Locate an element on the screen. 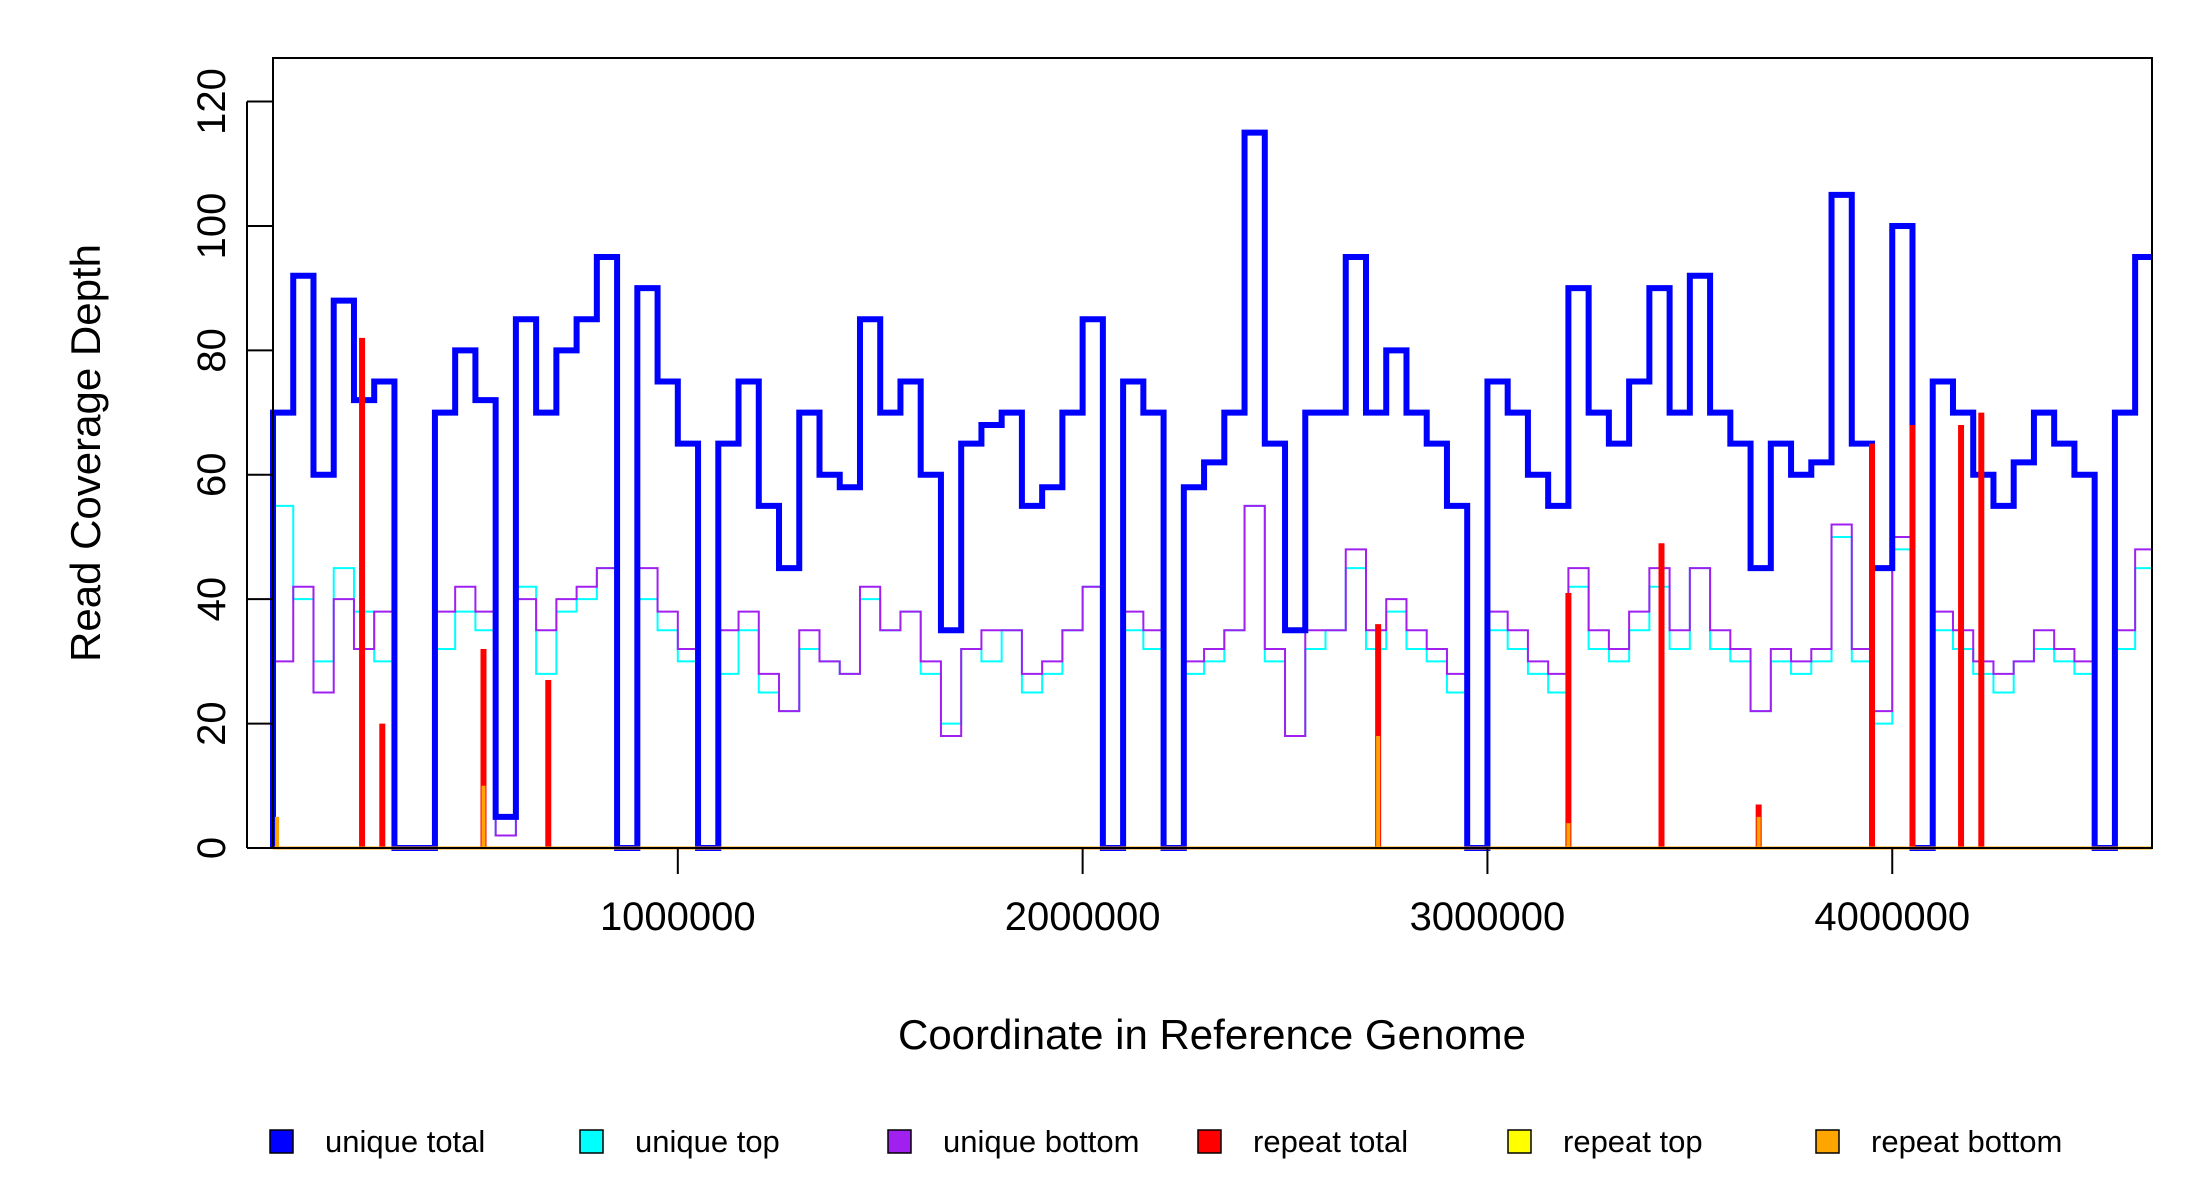 The width and height of the screenshot is (2200, 1200). legend-label: unique top is located at coordinates (707, 1141).